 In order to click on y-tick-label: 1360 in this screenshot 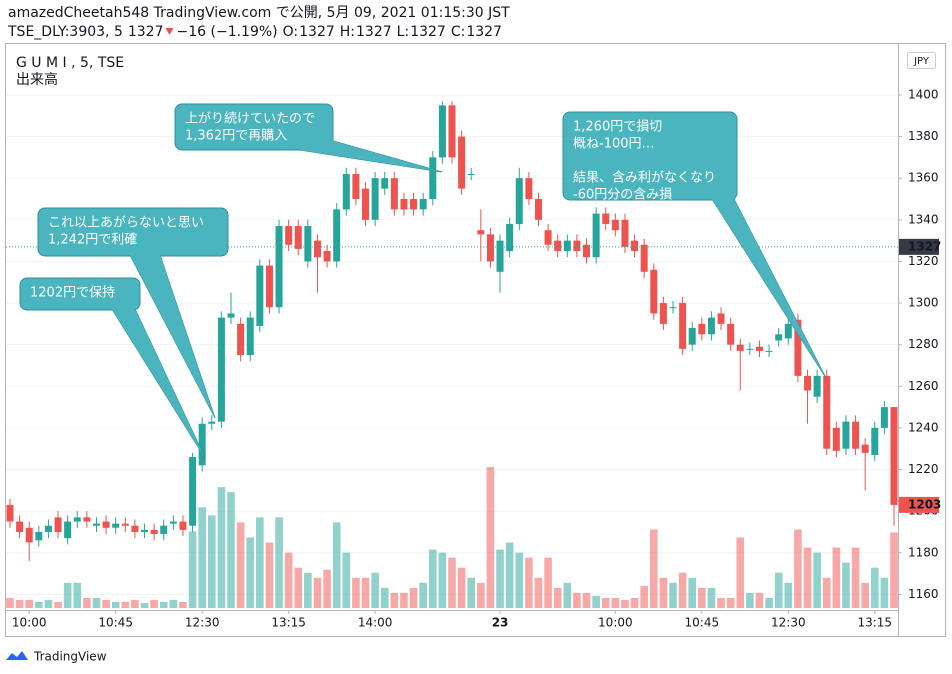, I will do `click(923, 178)`.